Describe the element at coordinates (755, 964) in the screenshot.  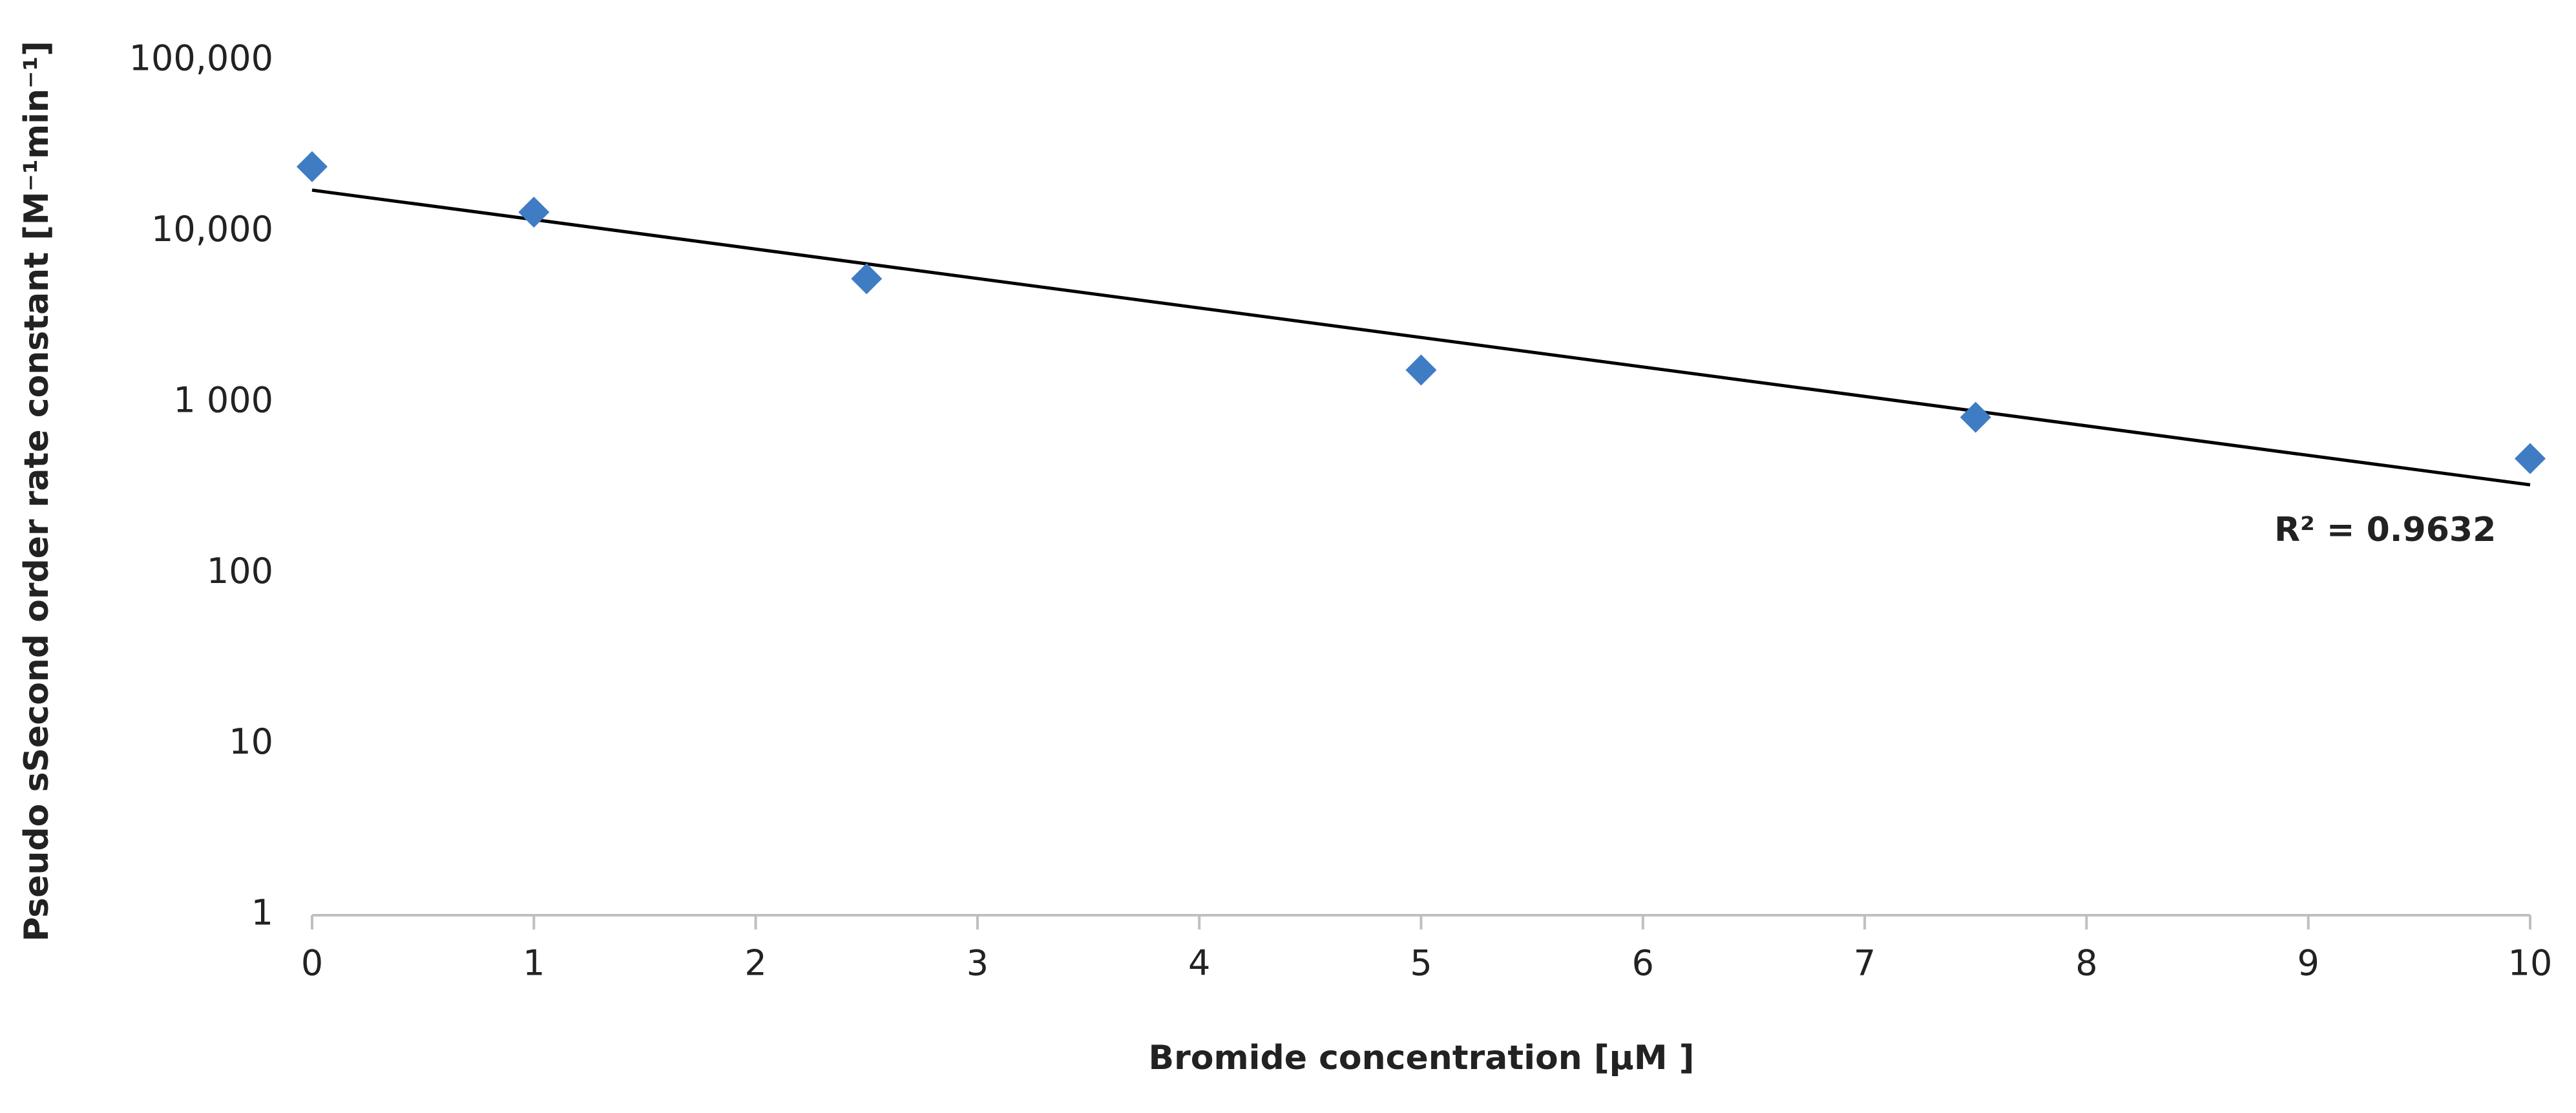
I see `x-tick-label: 2` at that location.